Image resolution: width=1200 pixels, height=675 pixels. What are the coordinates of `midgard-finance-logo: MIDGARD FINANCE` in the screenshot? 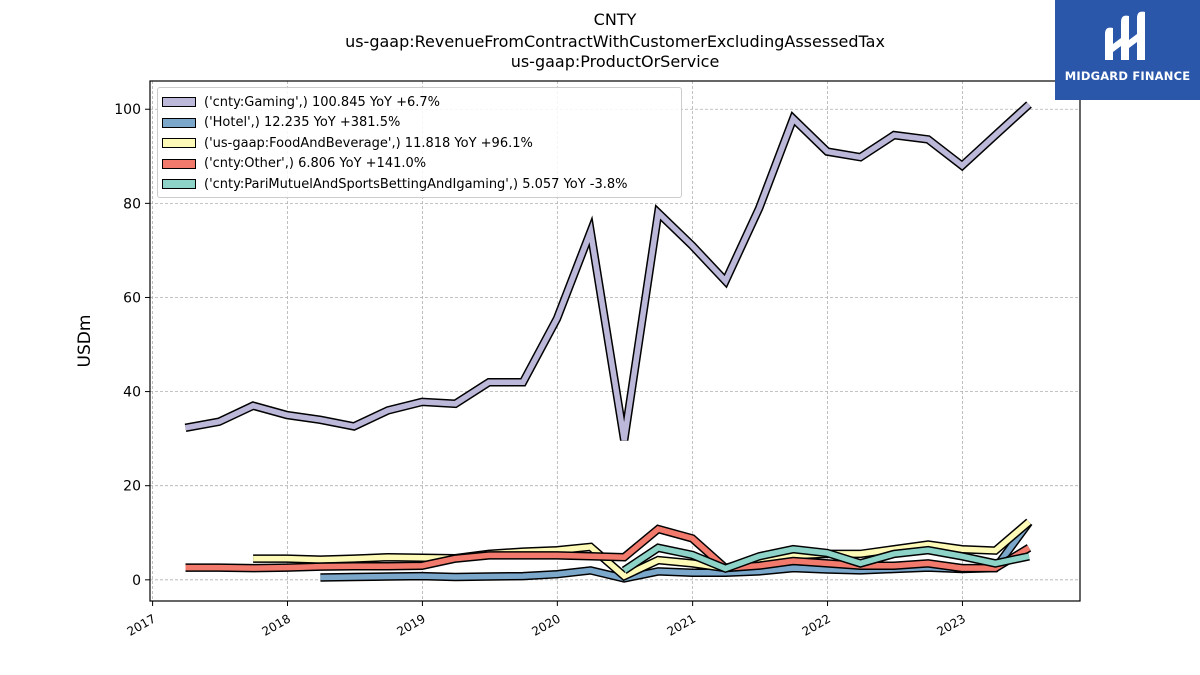 It's located at (1127, 50).